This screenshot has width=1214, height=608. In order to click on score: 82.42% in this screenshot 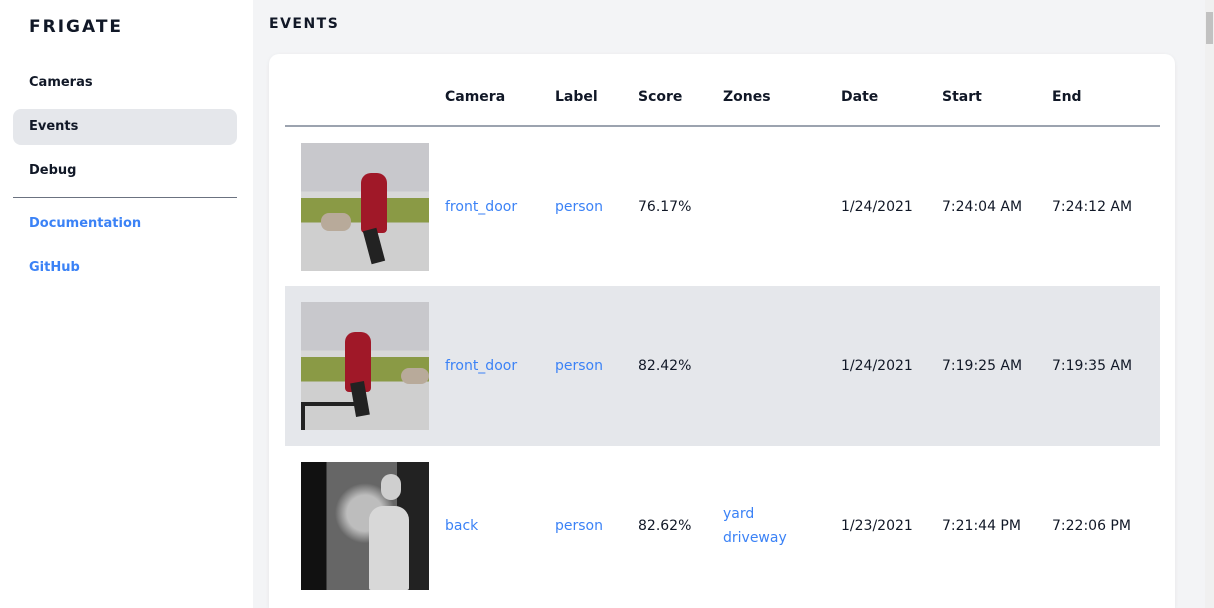, I will do `click(680, 366)`.